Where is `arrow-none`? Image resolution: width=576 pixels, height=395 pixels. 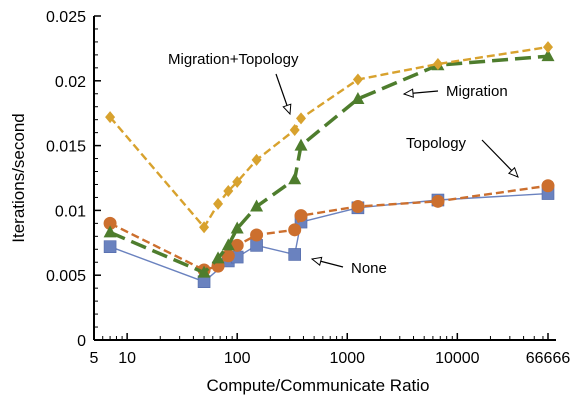 arrow-none is located at coordinates (327, 262).